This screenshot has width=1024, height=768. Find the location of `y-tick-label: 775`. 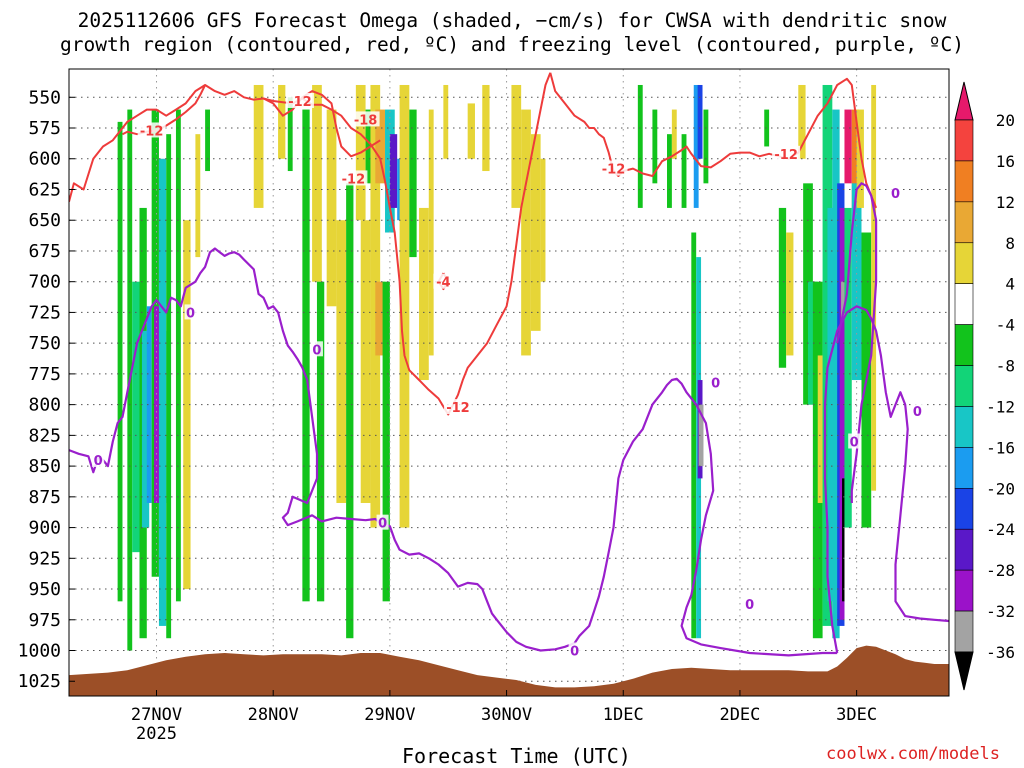

y-tick-label: 775 is located at coordinates (44, 374).